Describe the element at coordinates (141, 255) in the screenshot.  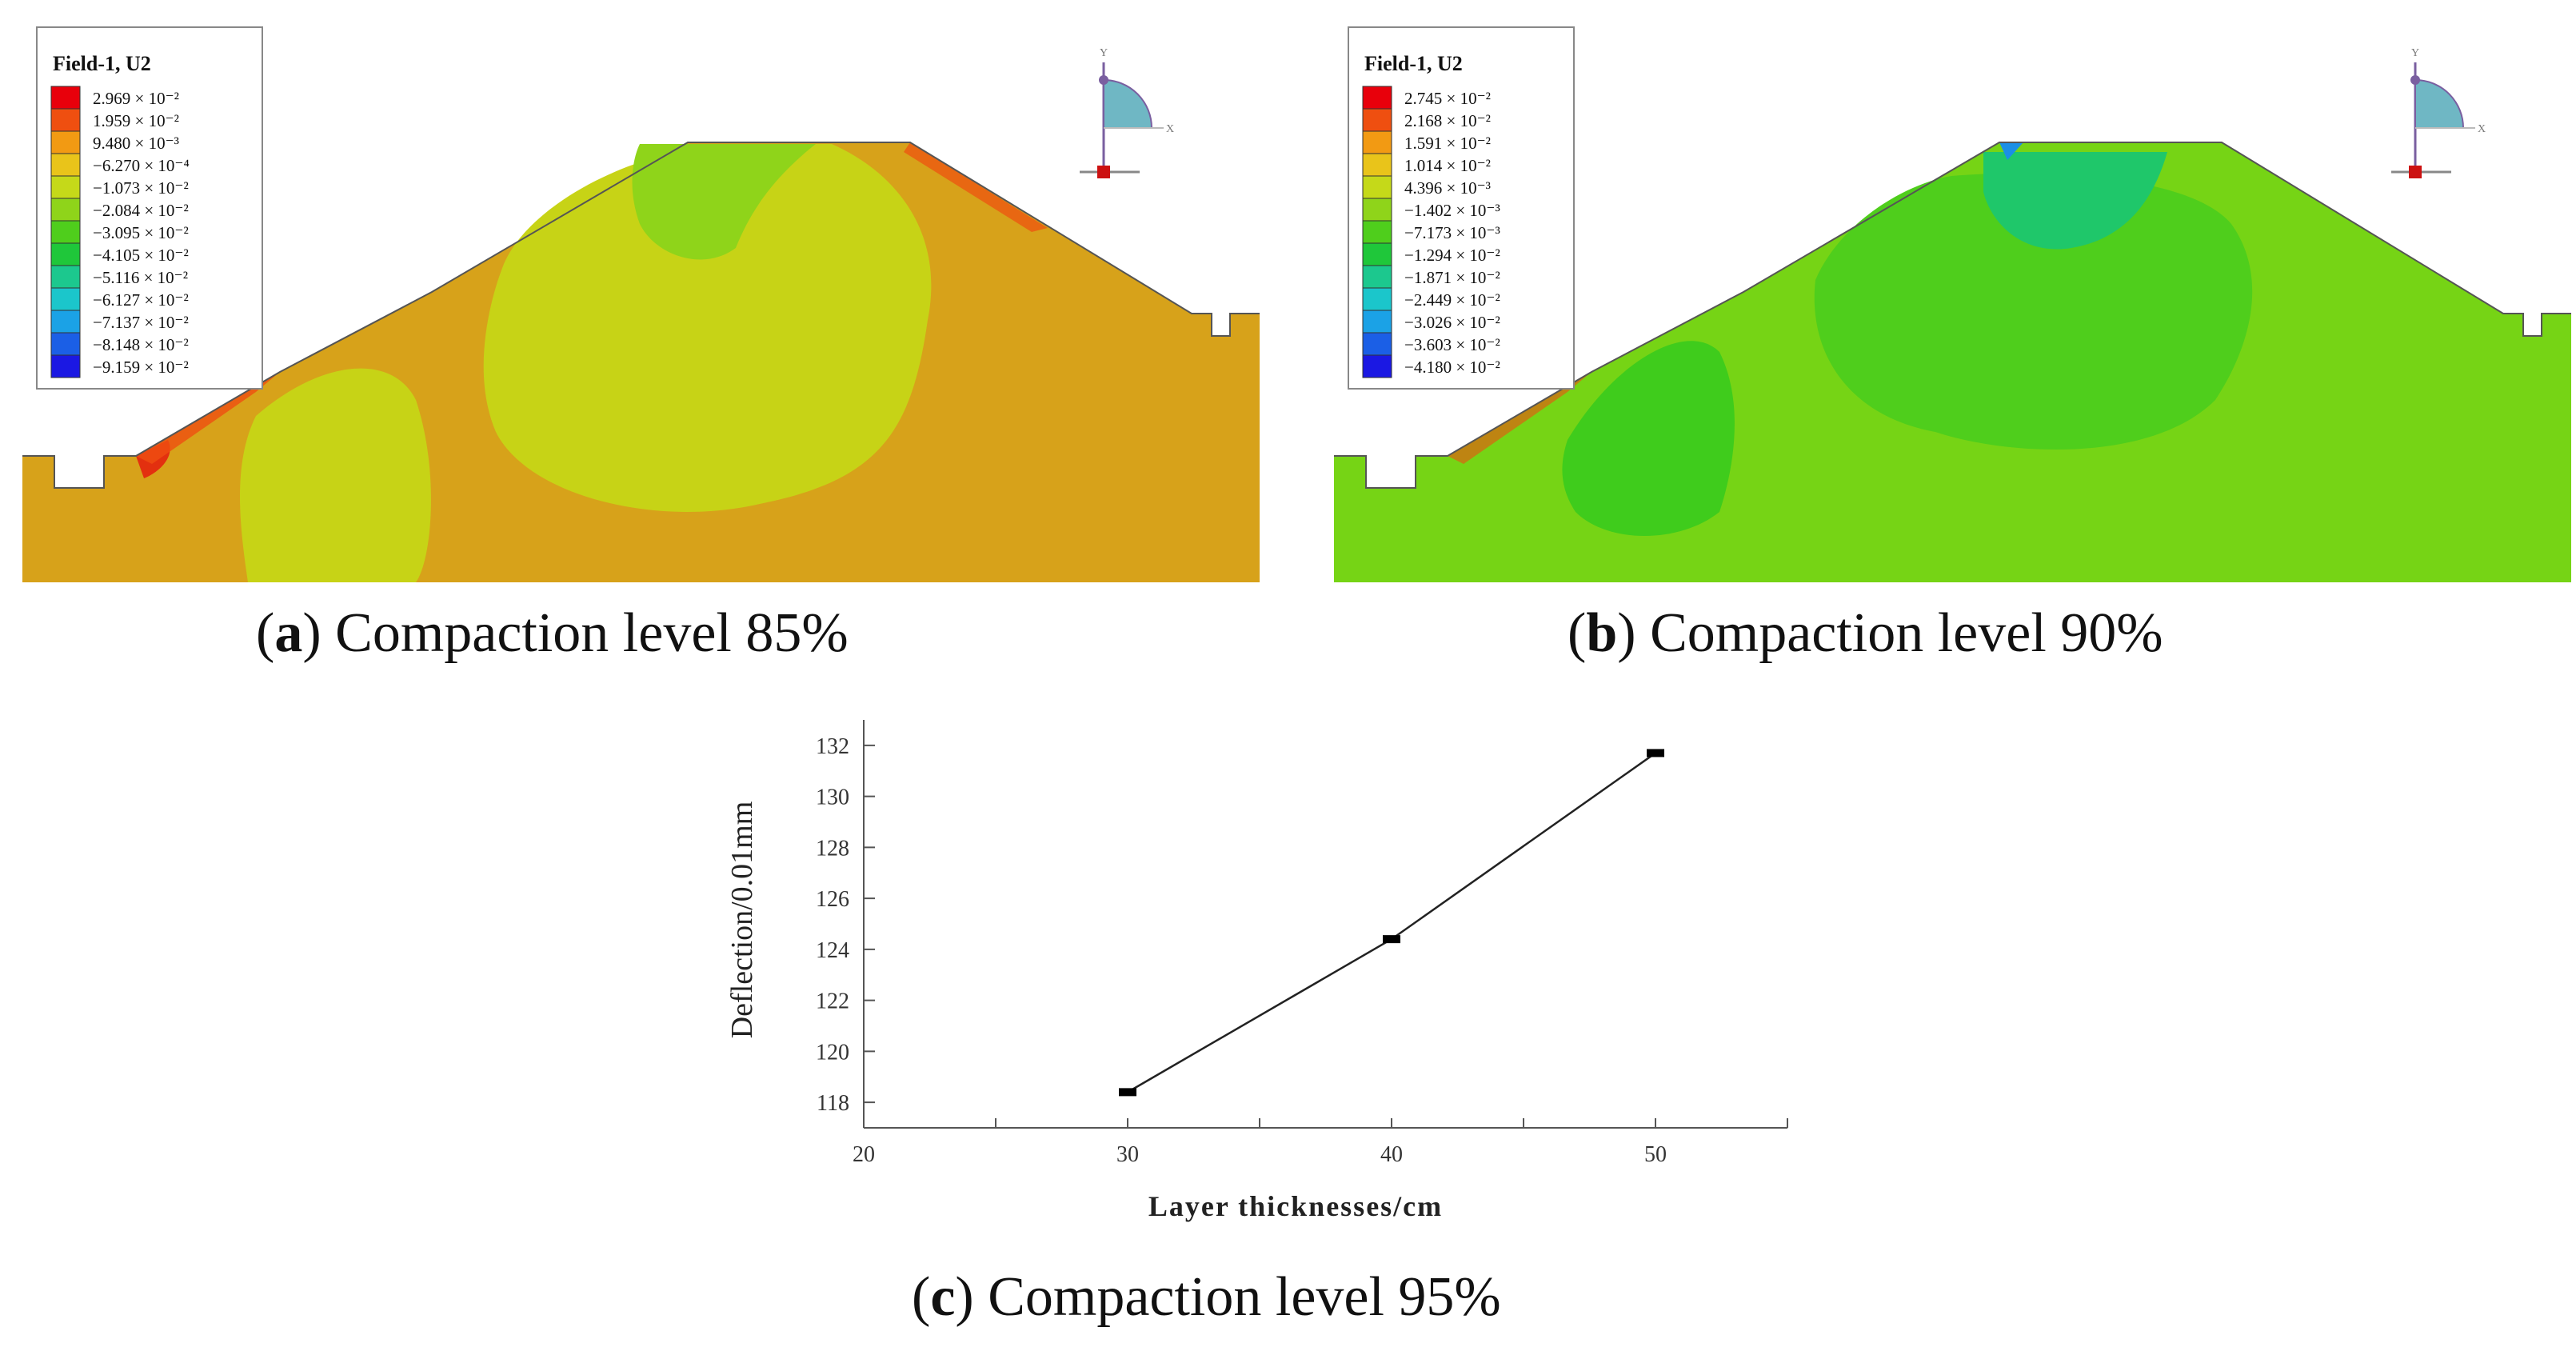
I see `legend-value: −4.105 × 10⁻²` at that location.